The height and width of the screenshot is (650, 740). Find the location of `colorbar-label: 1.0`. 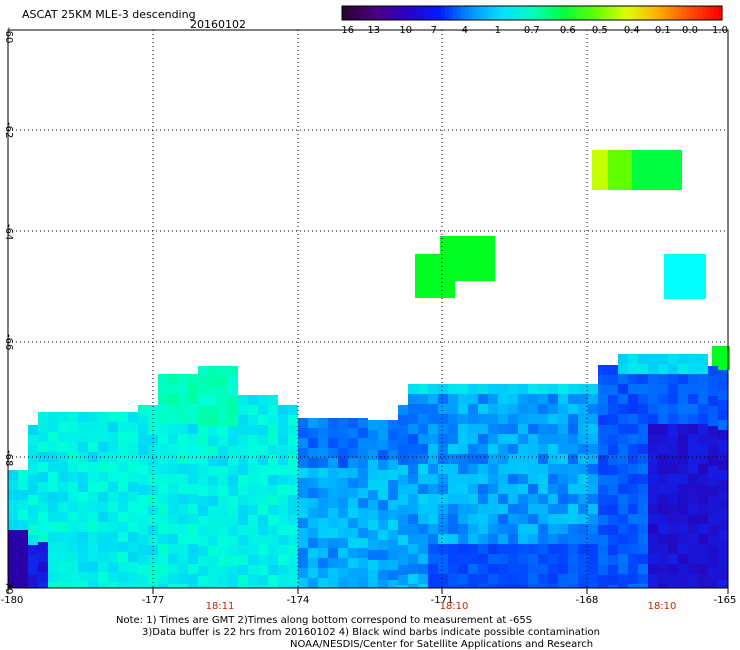

colorbar-label: 1.0 is located at coordinates (720, 30).